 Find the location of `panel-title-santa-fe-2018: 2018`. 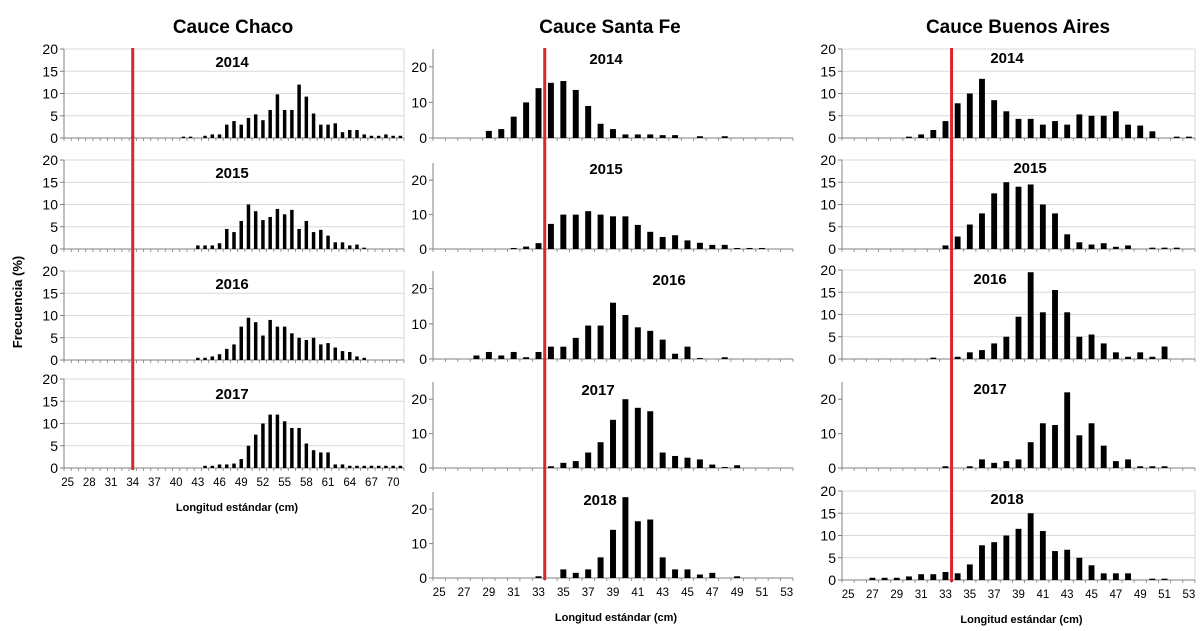

panel-title-santa-fe-2018: 2018 is located at coordinates (599, 500).